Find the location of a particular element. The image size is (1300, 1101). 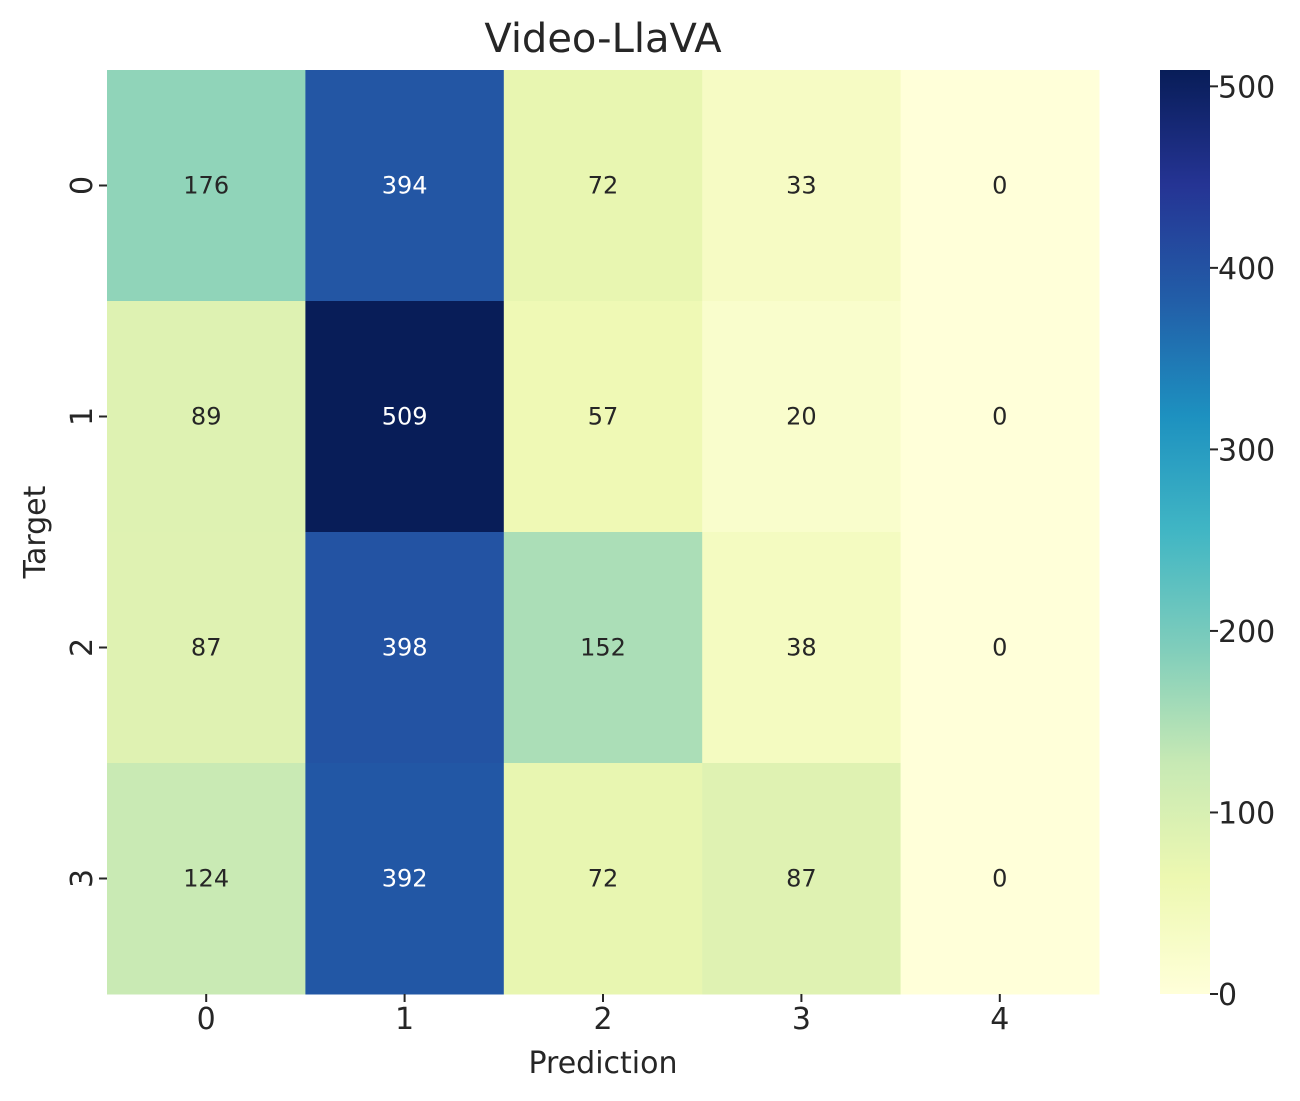

cell-value-label: 398 is located at coordinates (405, 648).